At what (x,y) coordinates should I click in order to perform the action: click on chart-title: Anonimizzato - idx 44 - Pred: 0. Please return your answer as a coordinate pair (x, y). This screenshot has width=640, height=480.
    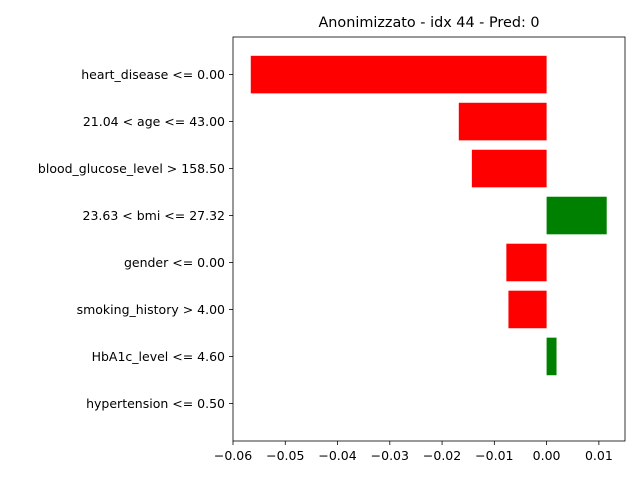
    Looking at the image, I should click on (428, 23).